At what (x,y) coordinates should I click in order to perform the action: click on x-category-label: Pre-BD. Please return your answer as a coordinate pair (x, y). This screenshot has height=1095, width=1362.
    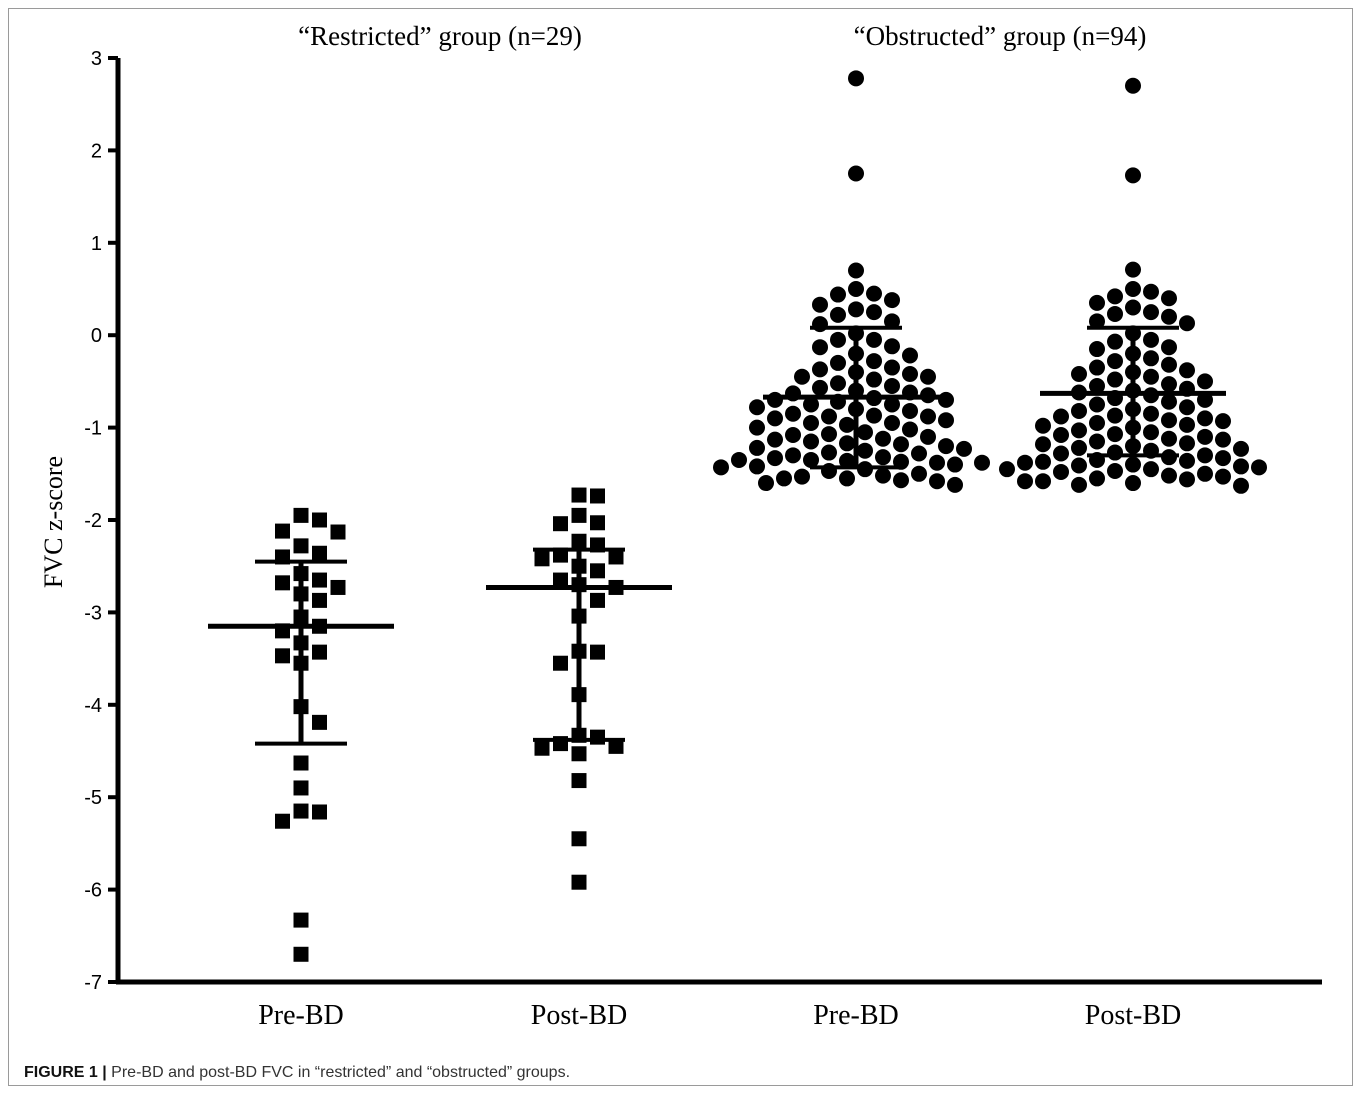
    Looking at the image, I should click on (301, 1015).